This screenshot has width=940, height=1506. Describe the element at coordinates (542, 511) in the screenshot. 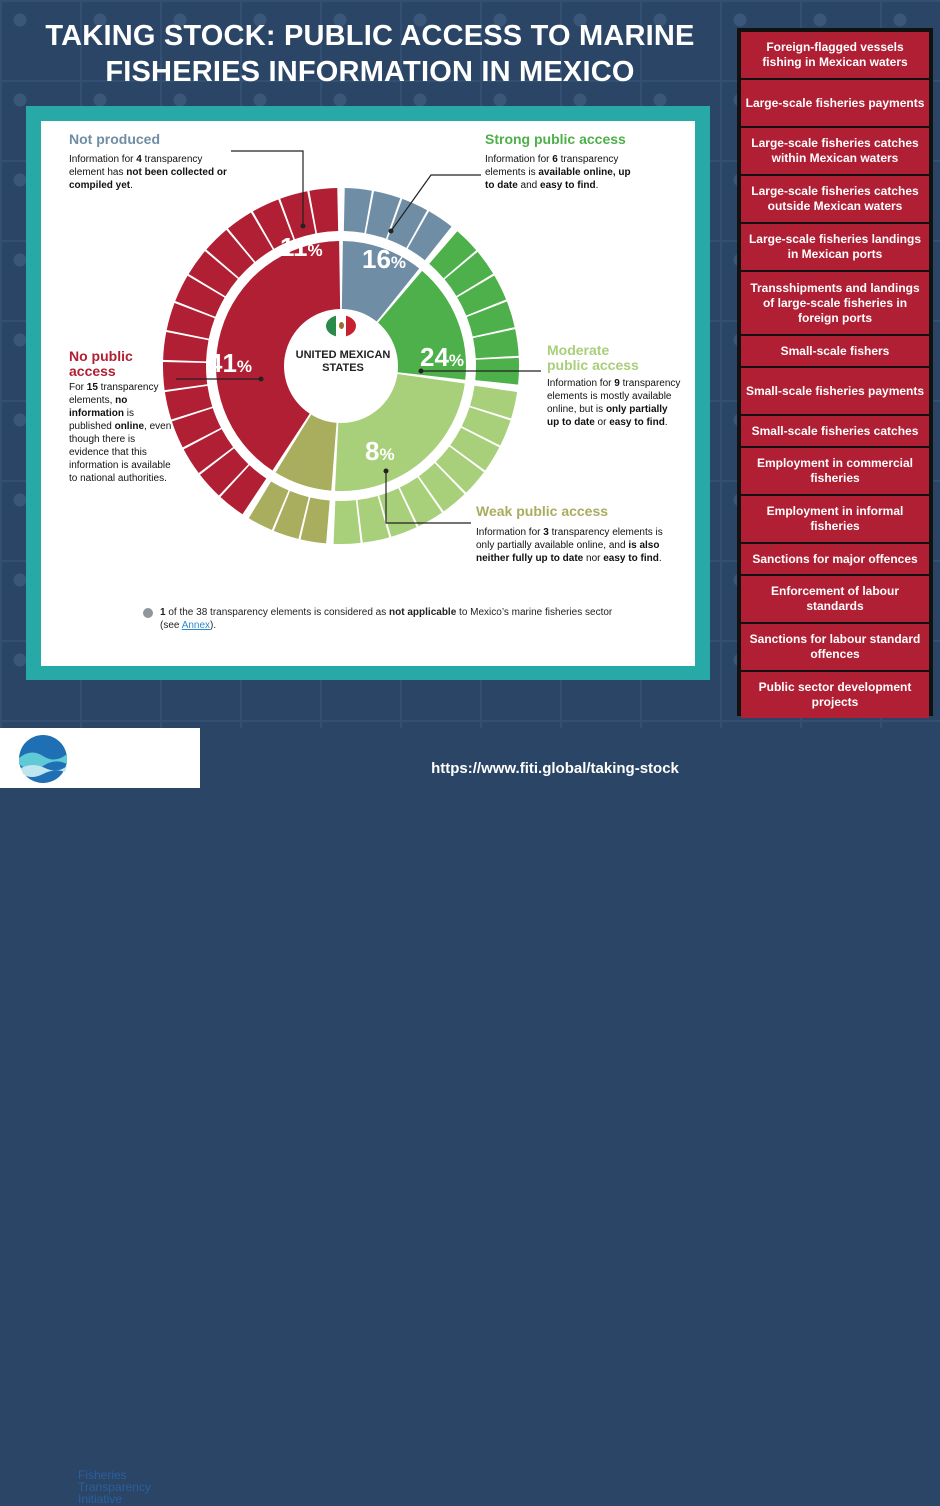

I see `label-weak-head: Weak public access` at that location.